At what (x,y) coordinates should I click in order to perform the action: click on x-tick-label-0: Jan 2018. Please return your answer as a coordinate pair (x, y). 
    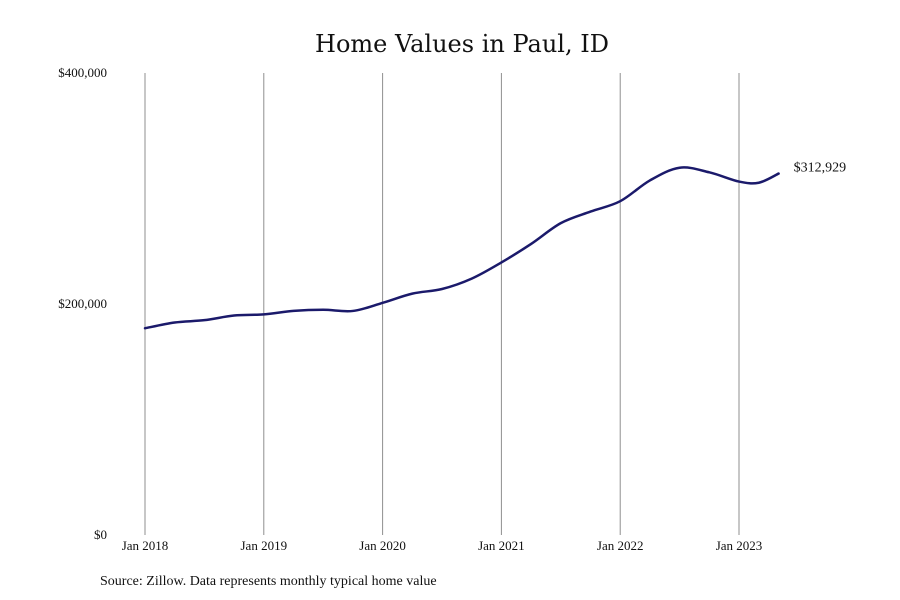
    Looking at the image, I should click on (145, 545).